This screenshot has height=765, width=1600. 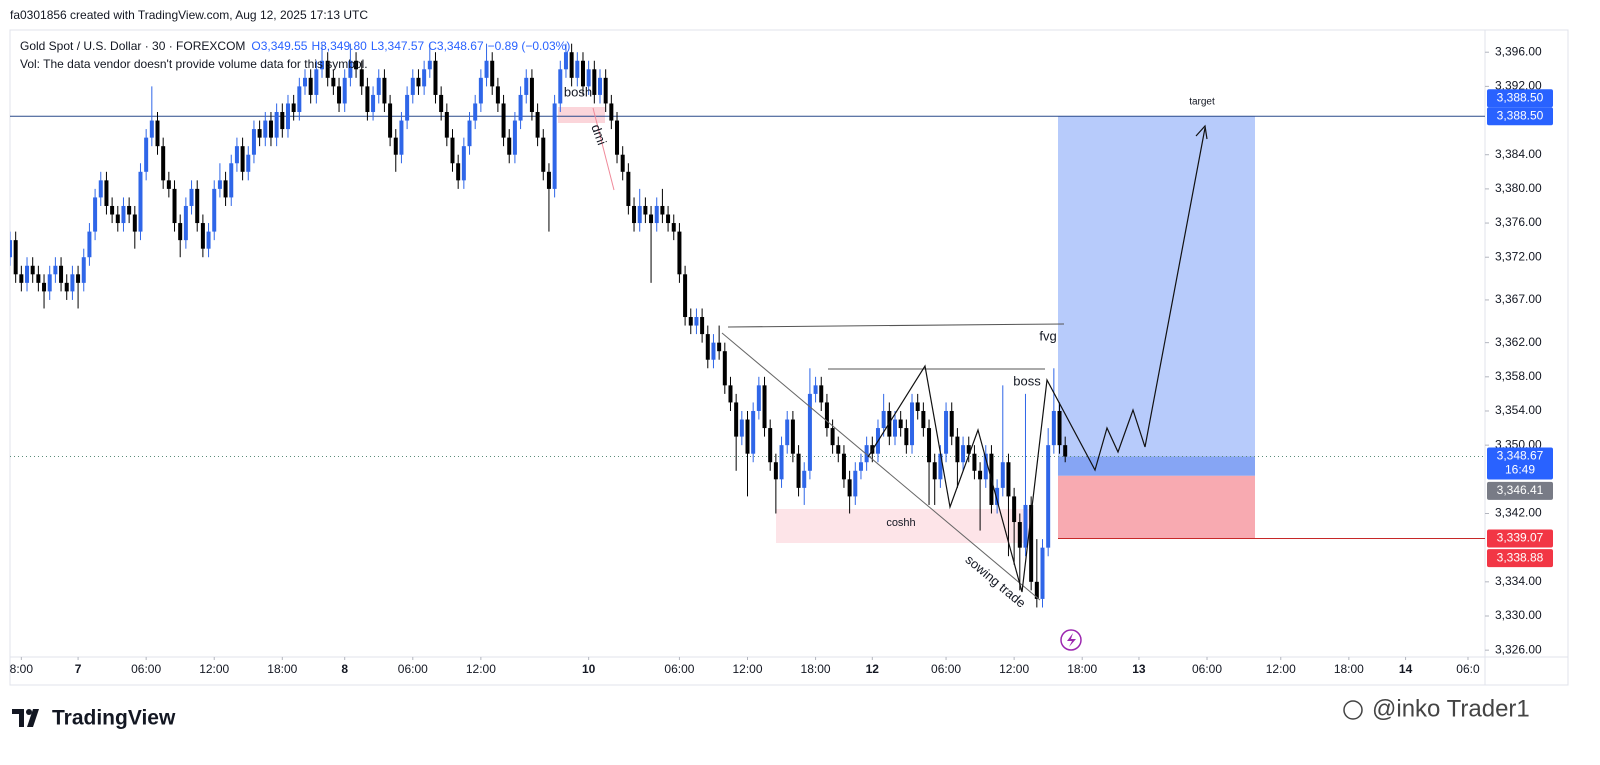 What do you see at coordinates (132, 46) in the screenshot?
I see `legend-title: Gold Spot / U.S. Dollar · 30 · FOREXCOM` at bounding box center [132, 46].